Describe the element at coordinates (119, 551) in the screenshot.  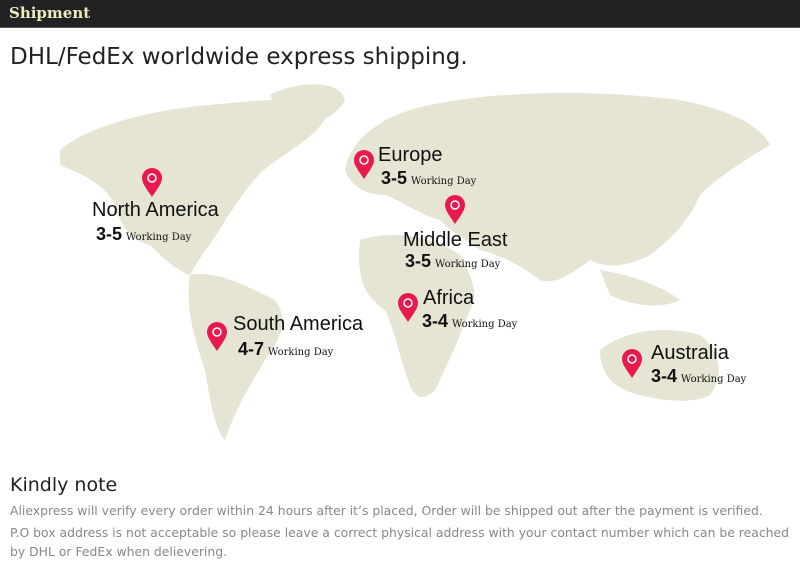
I see `note-line: by DHL or FedEx when delievering.` at that location.